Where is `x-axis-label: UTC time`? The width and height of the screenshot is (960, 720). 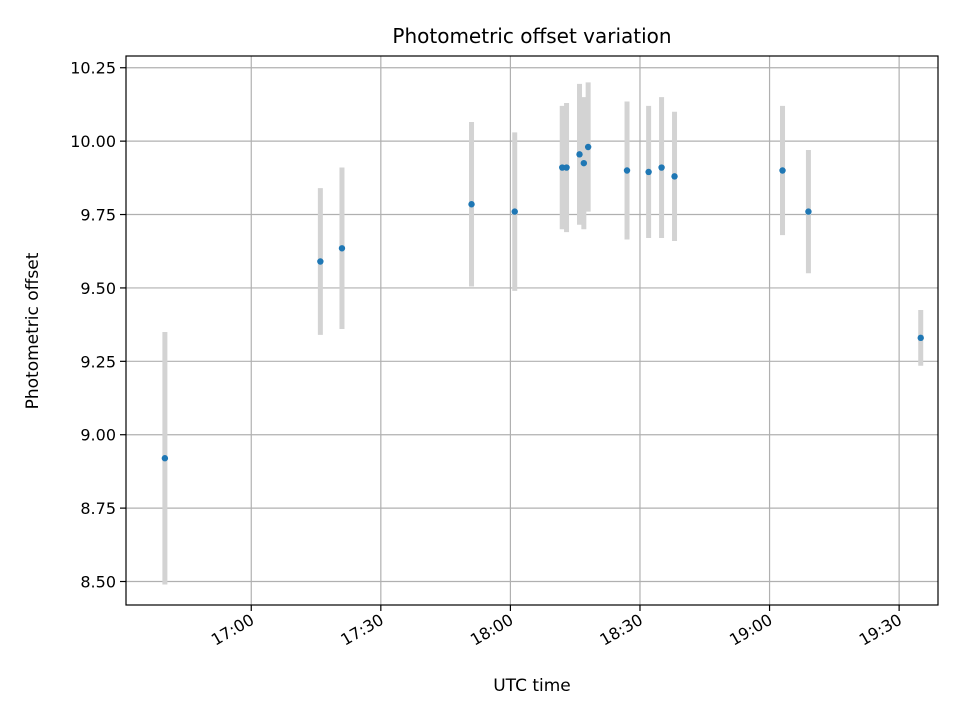
x-axis-label: UTC time is located at coordinates (532, 686).